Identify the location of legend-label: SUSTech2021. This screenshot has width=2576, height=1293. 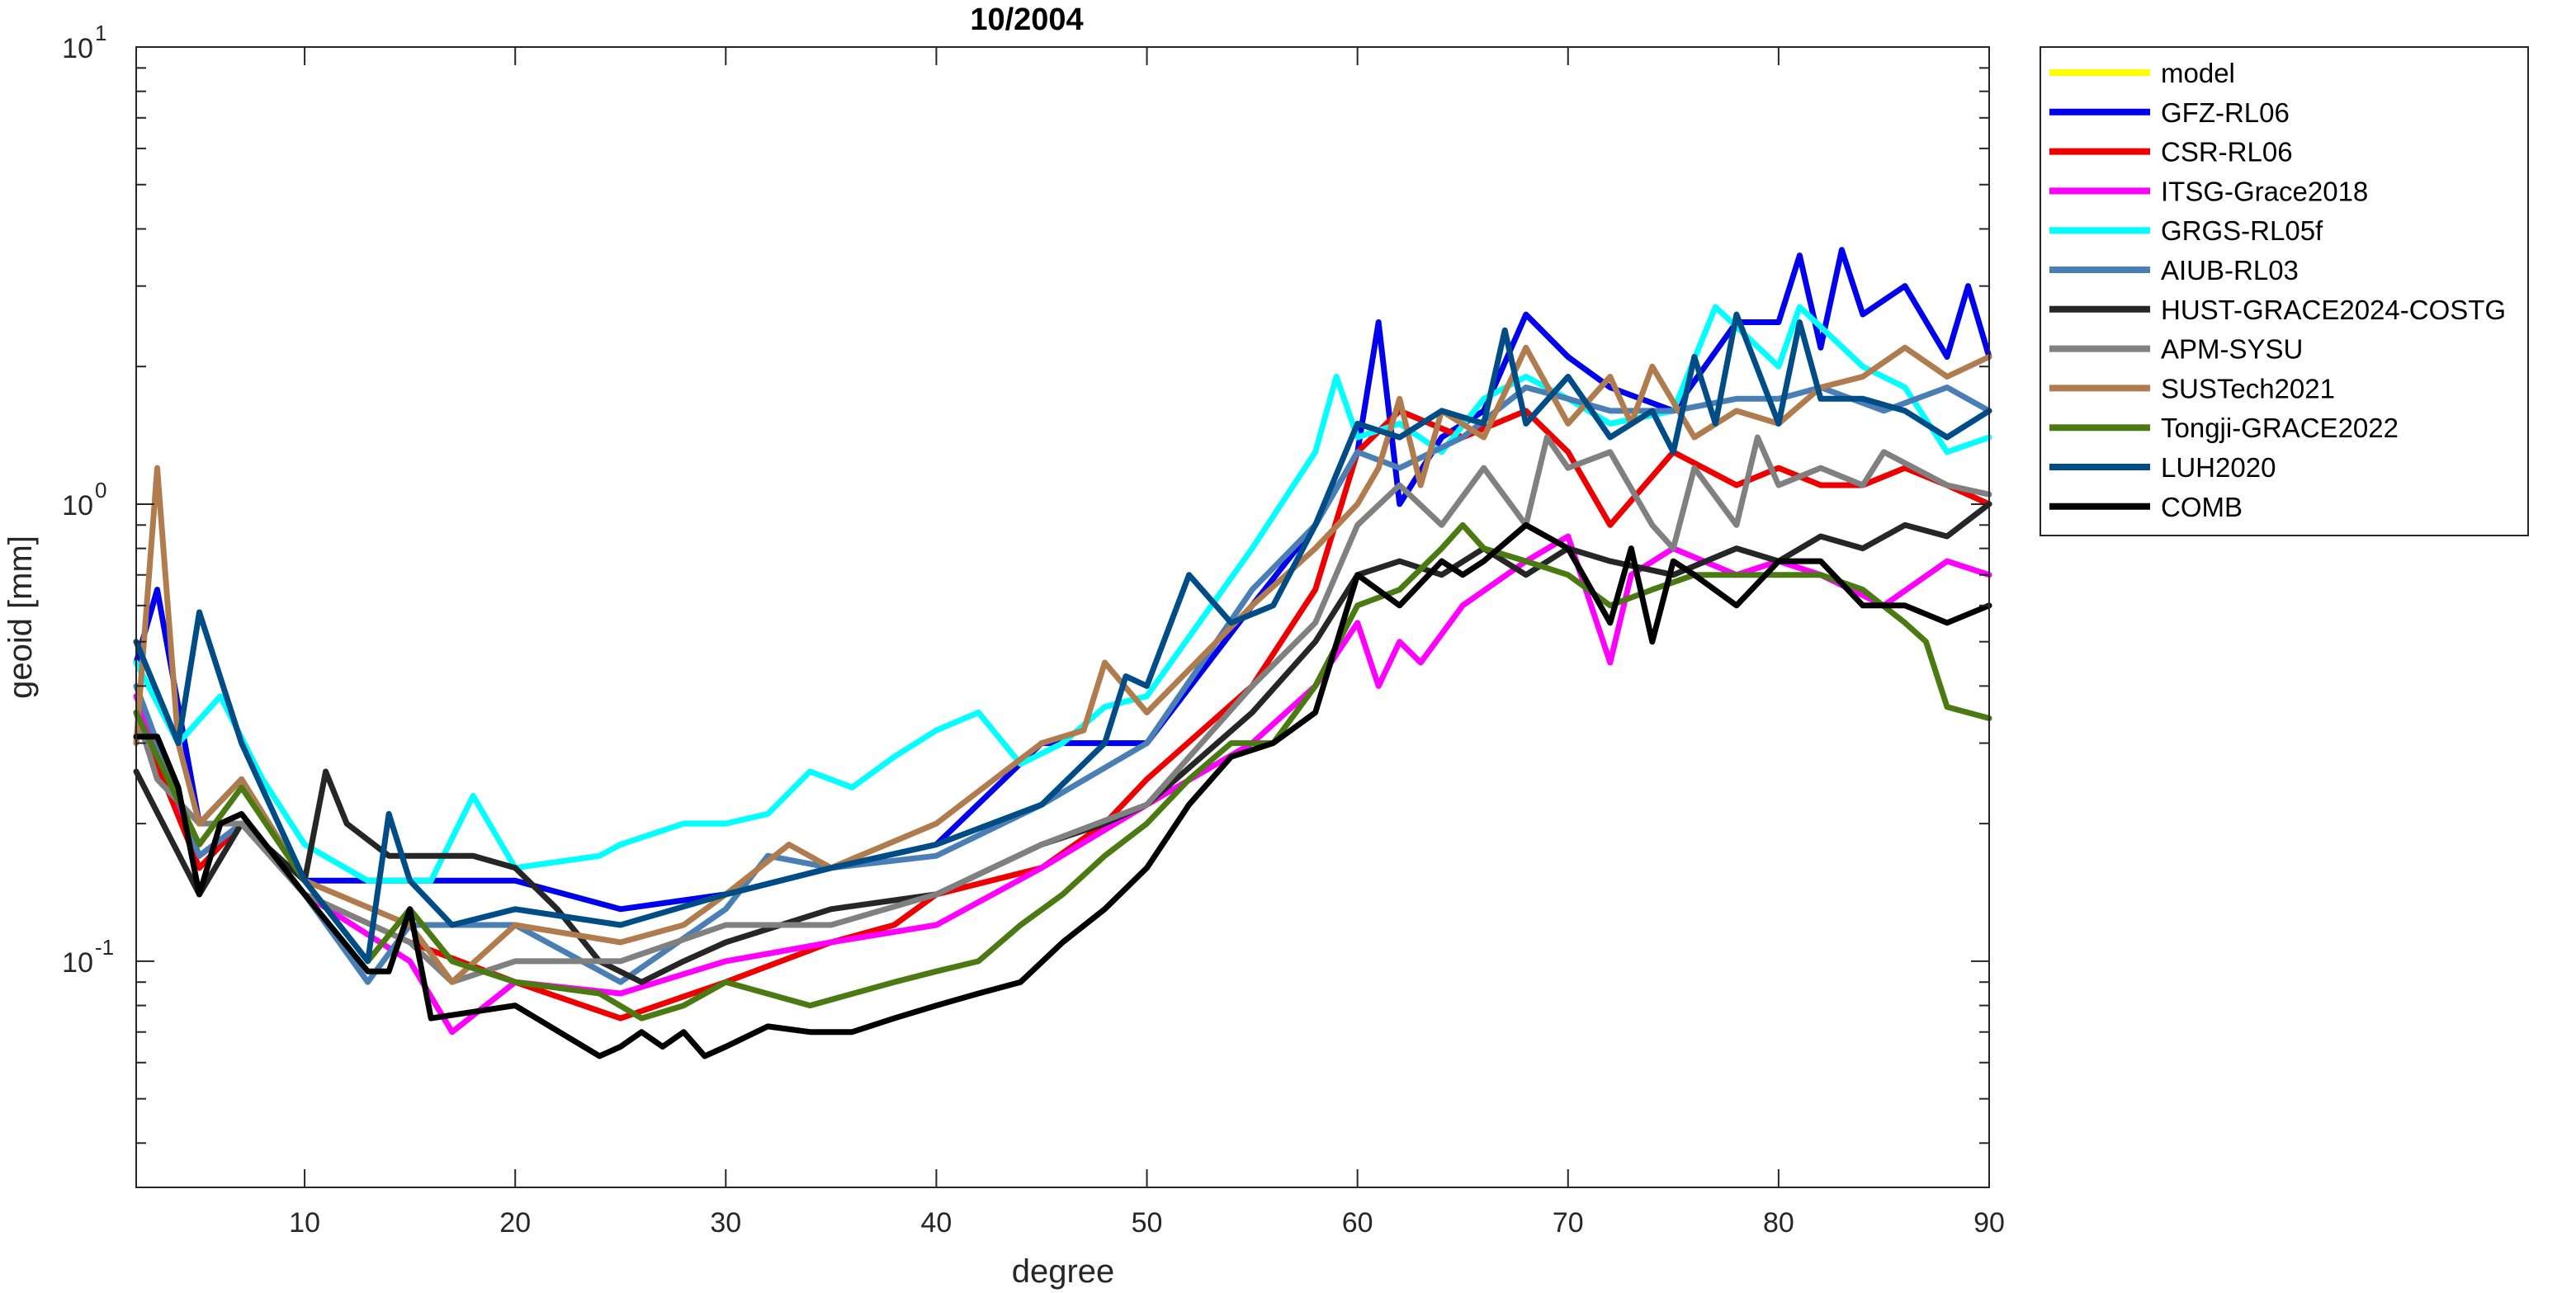
(2248, 388).